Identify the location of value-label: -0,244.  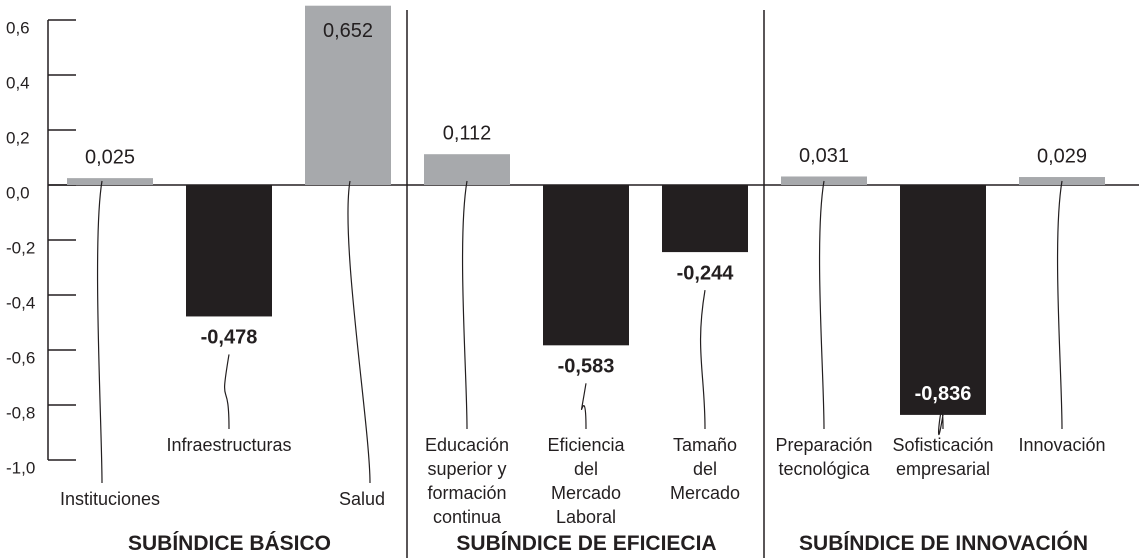
(706, 273).